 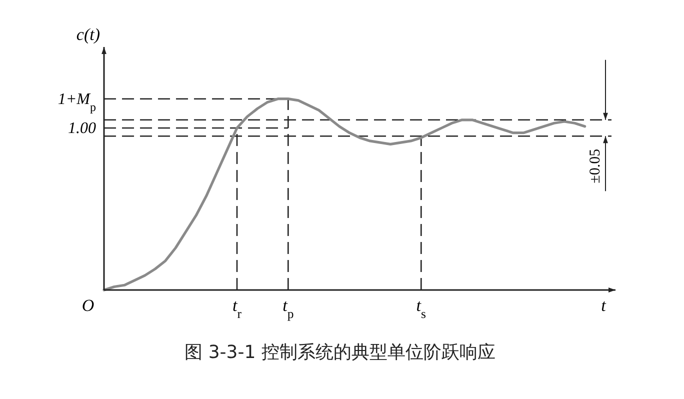 What do you see at coordinates (88, 34) in the screenshot?
I see `y-axis-title: c(t)` at bounding box center [88, 34].